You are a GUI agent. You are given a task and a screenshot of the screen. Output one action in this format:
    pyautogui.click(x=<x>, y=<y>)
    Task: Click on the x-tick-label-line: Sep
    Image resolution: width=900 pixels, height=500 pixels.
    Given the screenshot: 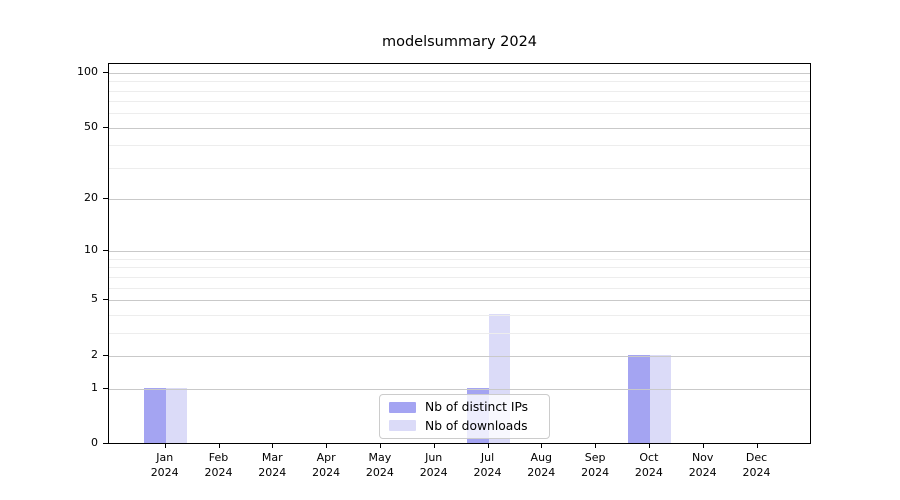 What is the action you would take?
    pyautogui.click(x=595, y=457)
    